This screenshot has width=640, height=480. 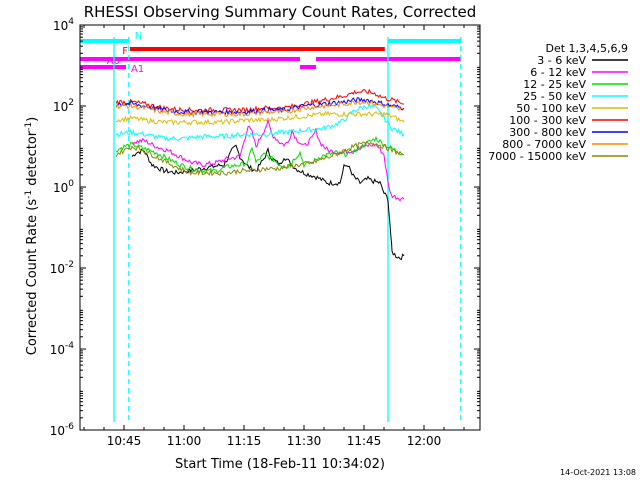 What do you see at coordinates (125, 51) in the screenshot?
I see `flag-label-F: F` at bounding box center [125, 51].